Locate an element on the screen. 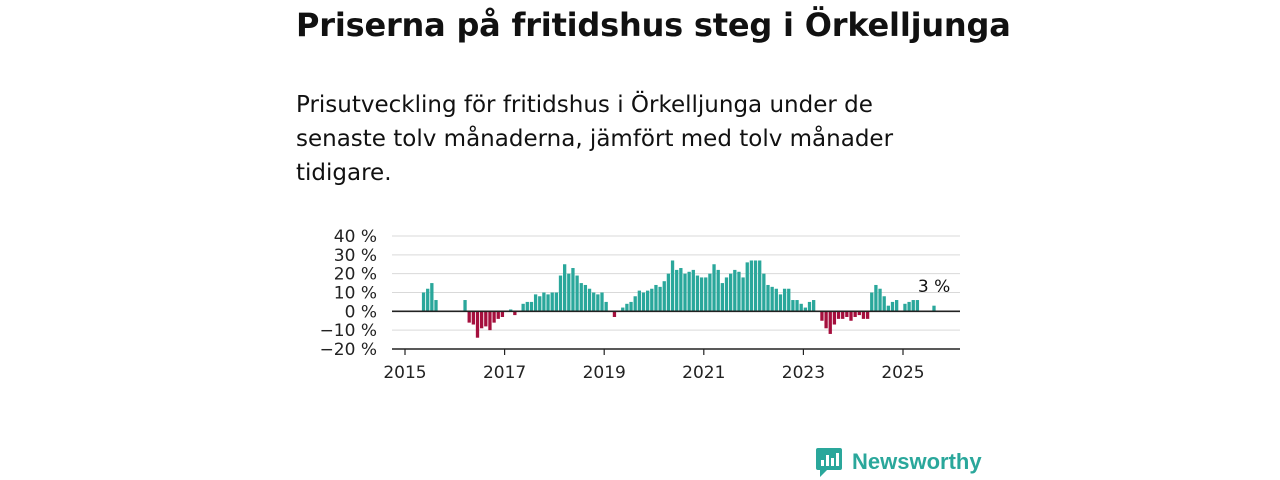 Image resolution: width=1280 pixels, height=480 pixels. y-tick-label: −20 % is located at coordinates (348, 350).